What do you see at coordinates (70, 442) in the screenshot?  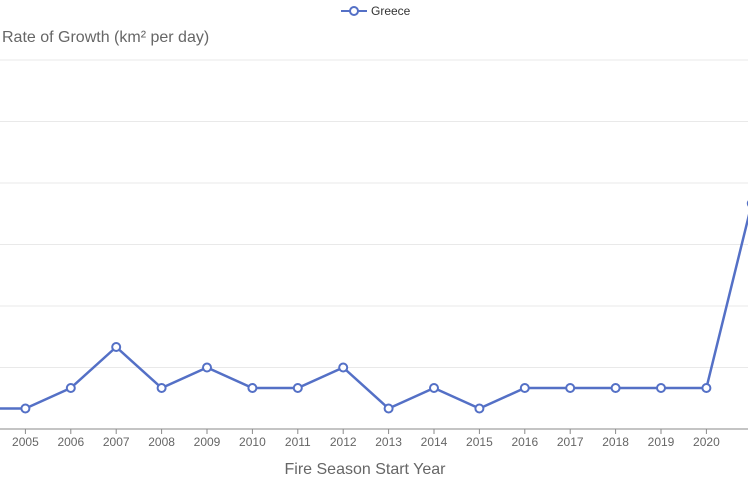 I see `x-tick-label: 2006` at bounding box center [70, 442].